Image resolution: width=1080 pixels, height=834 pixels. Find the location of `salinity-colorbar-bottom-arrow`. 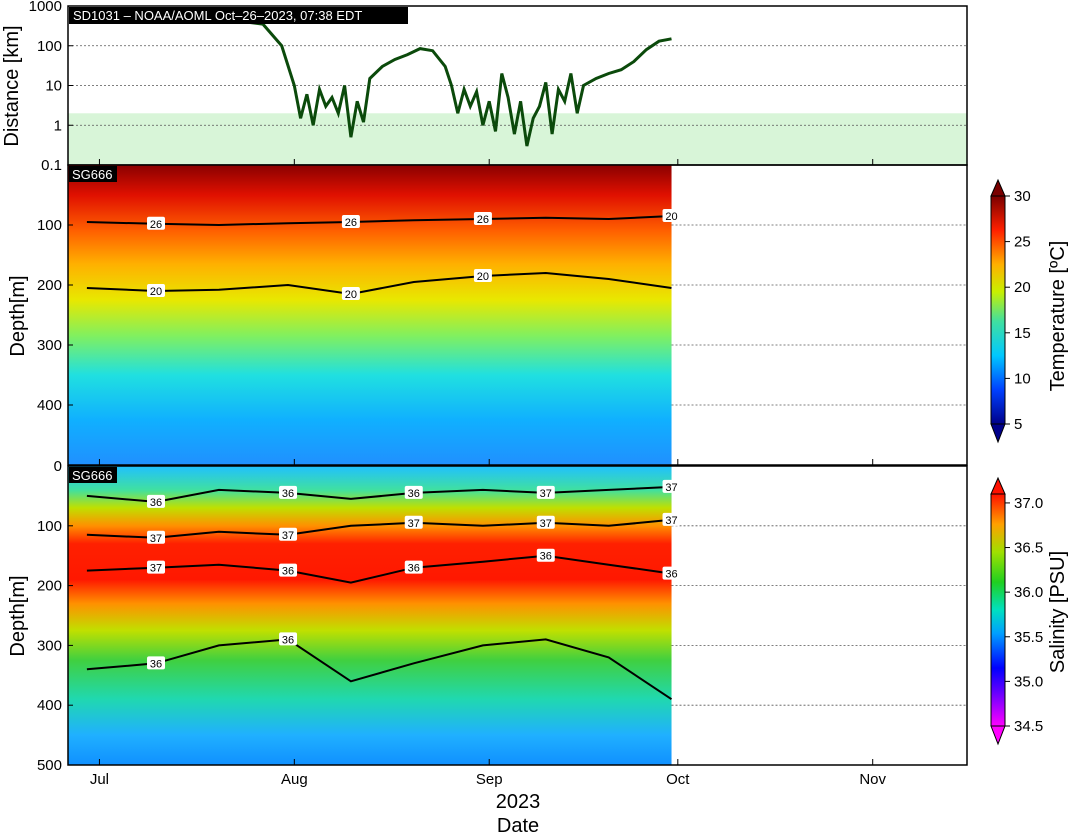

salinity-colorbar-bottom-arrow is located at coordinates (998, 735).